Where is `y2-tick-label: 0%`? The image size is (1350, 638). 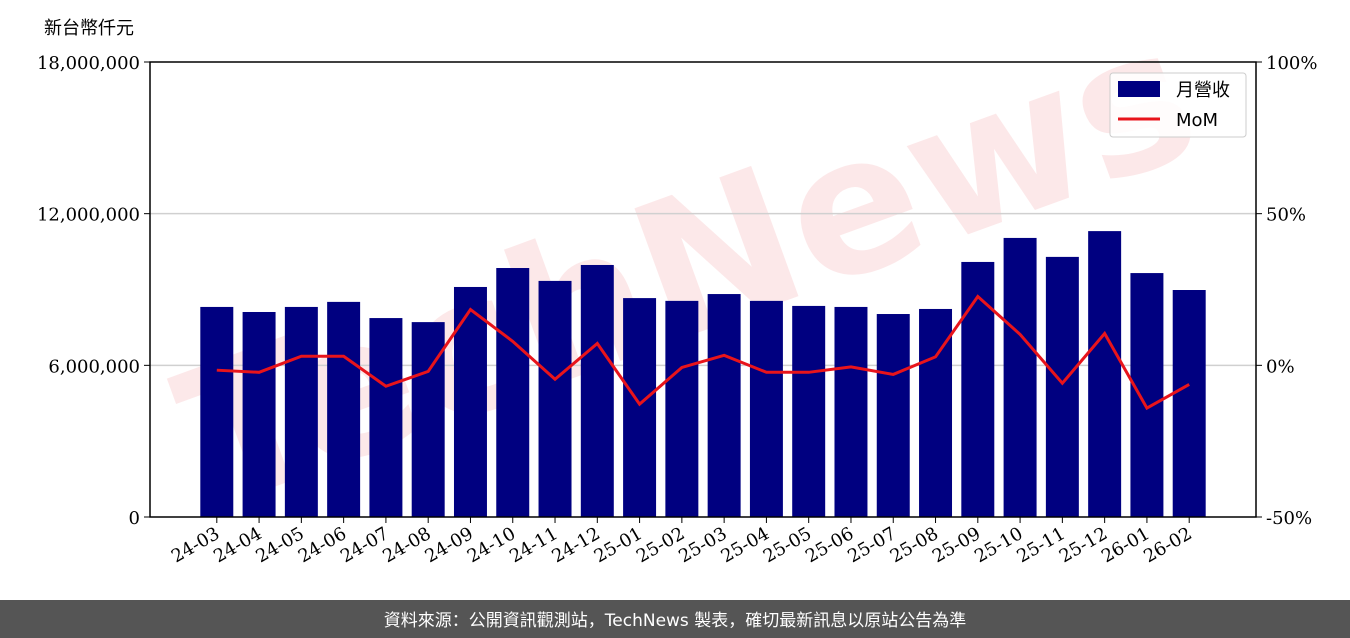 y2-tick-label: 0% is located at coordinates (1280, 366).